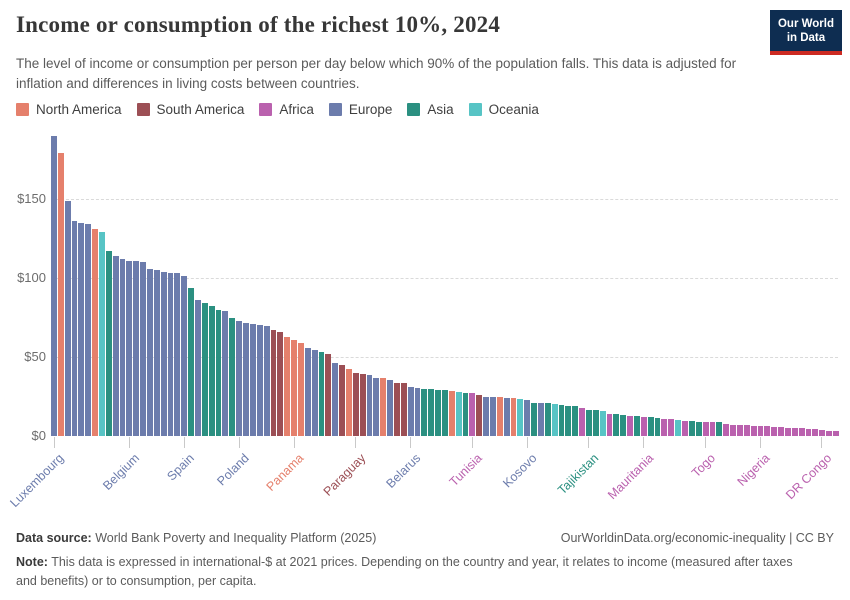 Image resolution: width=850 pixels, height=600 pixels. Describe the element at coordinates (344, 475) in the screenshot. I see `x-axis-label-paraguay: Paraguay` at that location.